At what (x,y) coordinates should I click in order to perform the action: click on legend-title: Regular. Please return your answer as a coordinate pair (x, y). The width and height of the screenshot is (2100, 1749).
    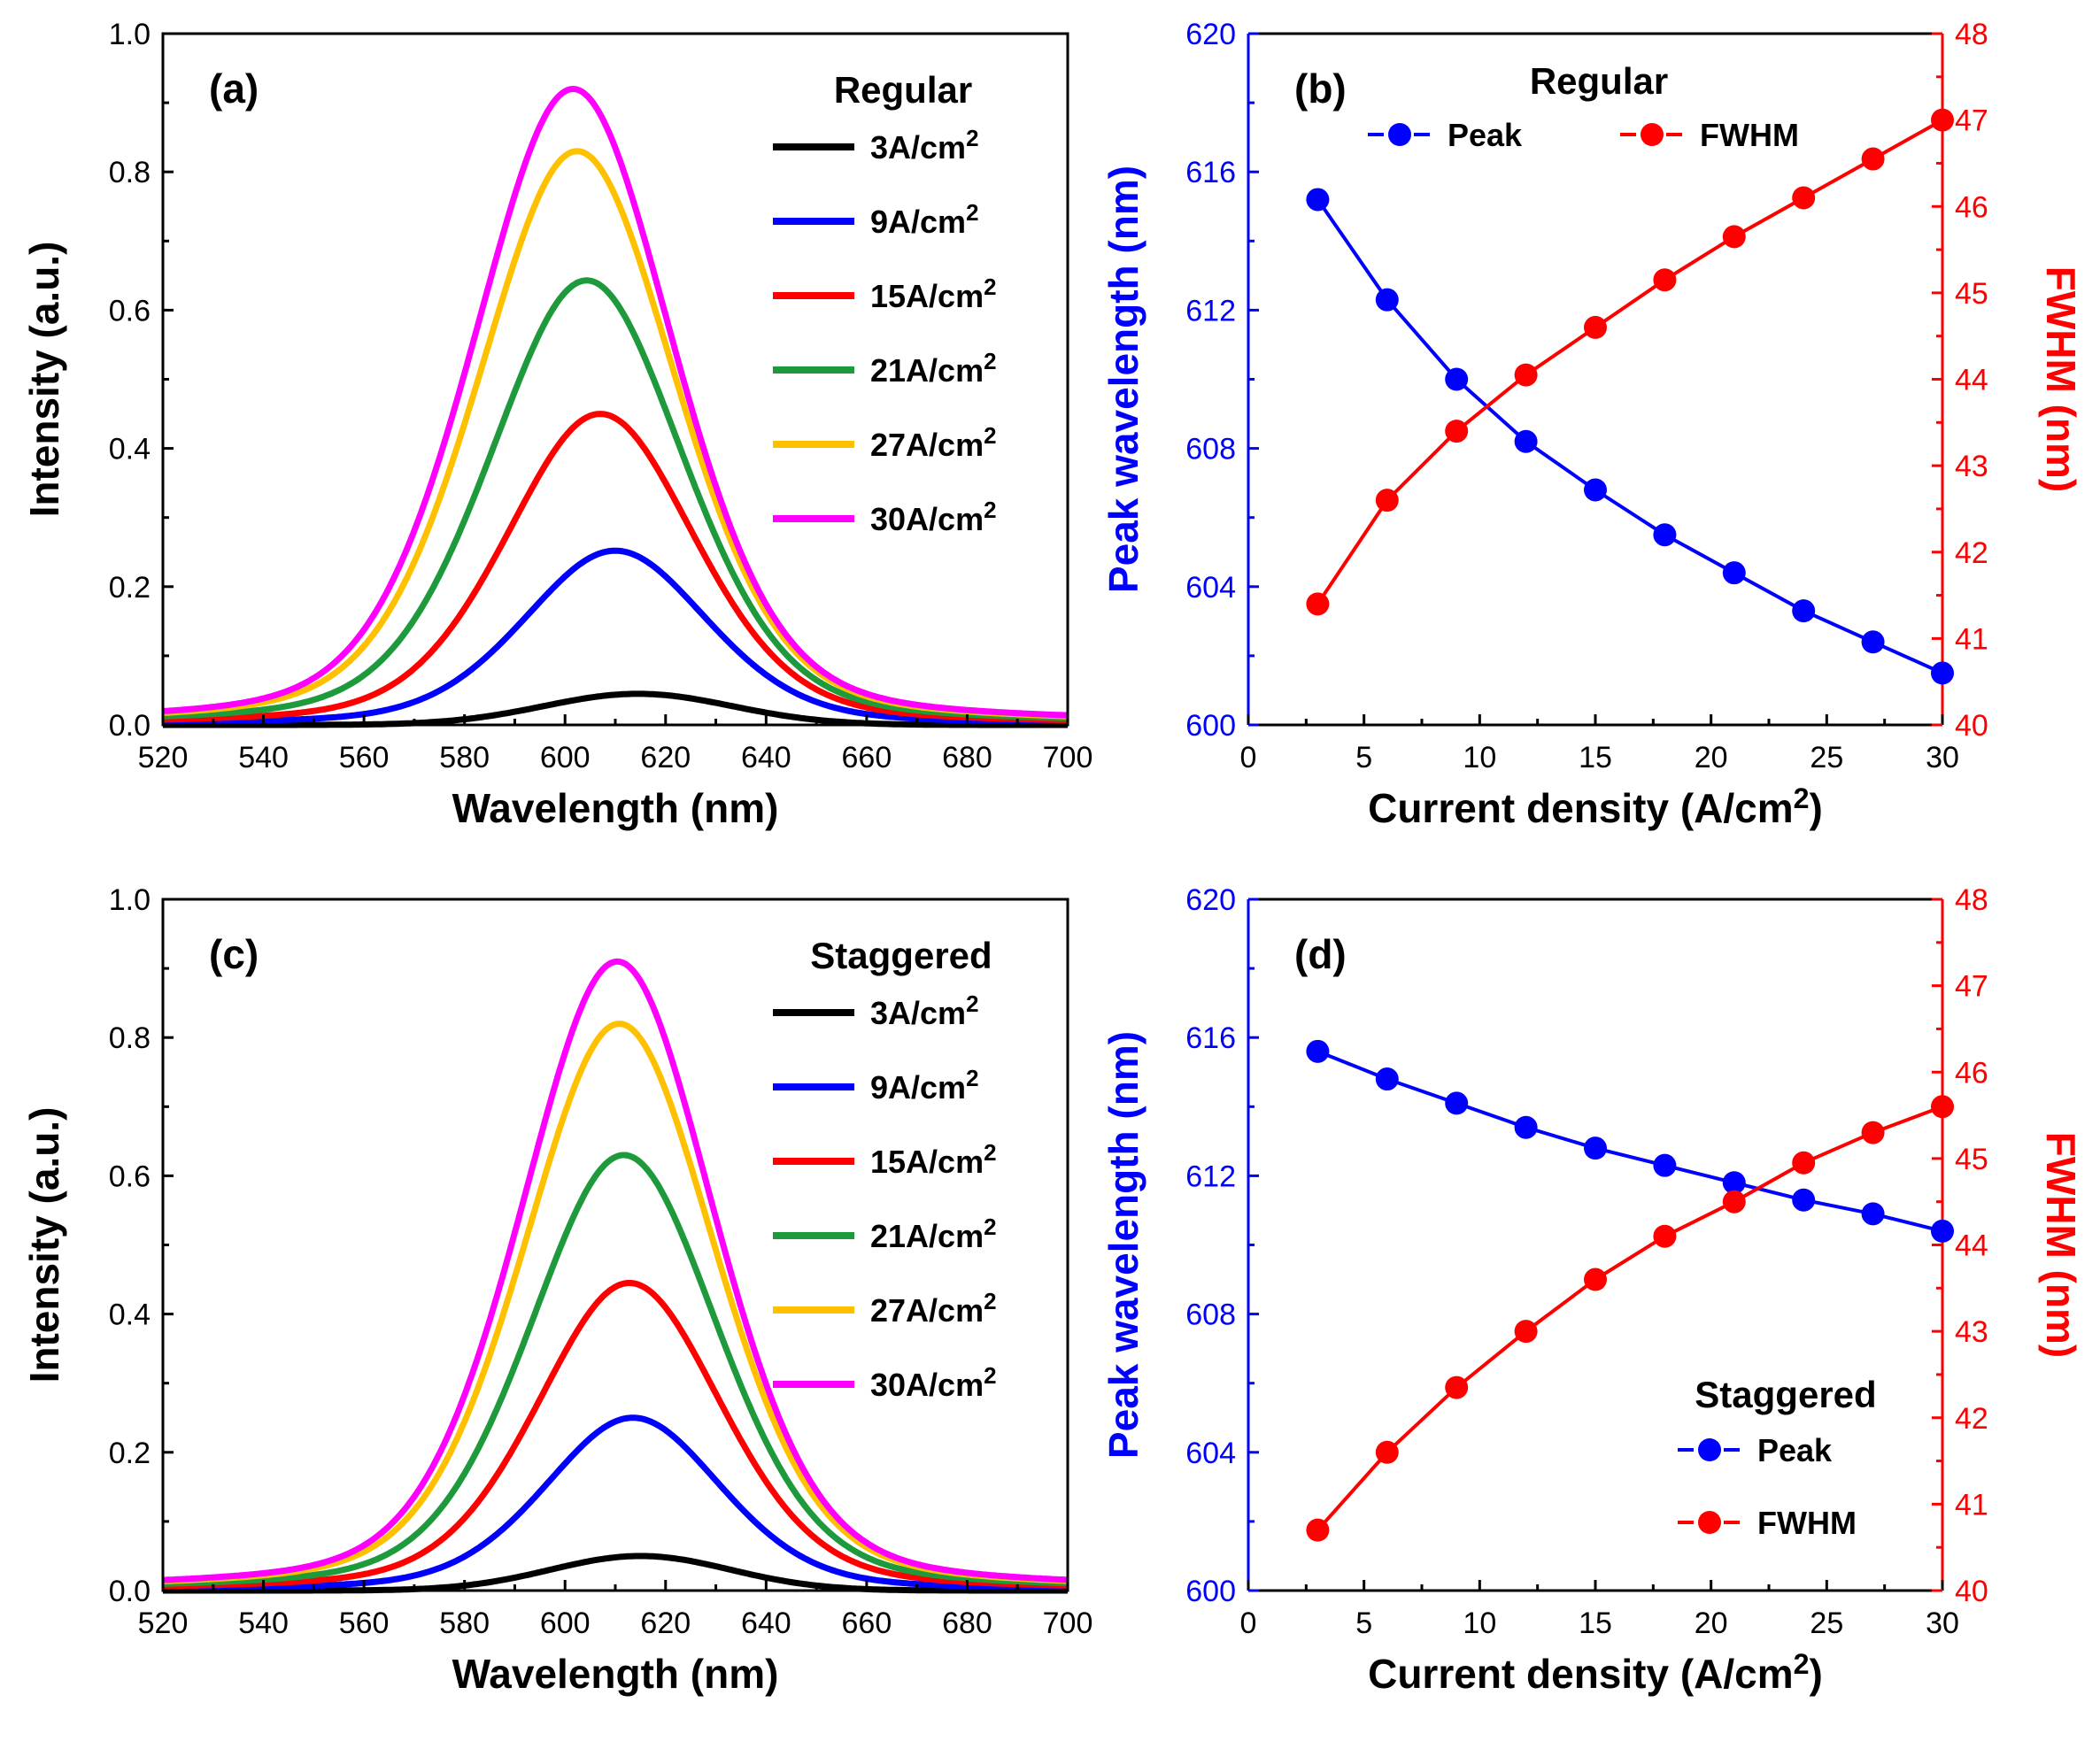
    Looking at the image, I should click on (903, 90).